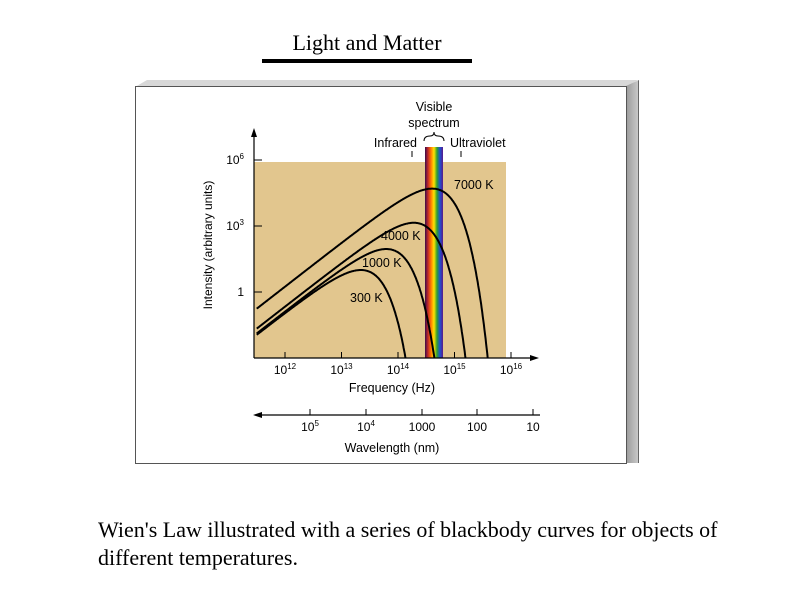  I want to click on plot-background, so click(380, 260).